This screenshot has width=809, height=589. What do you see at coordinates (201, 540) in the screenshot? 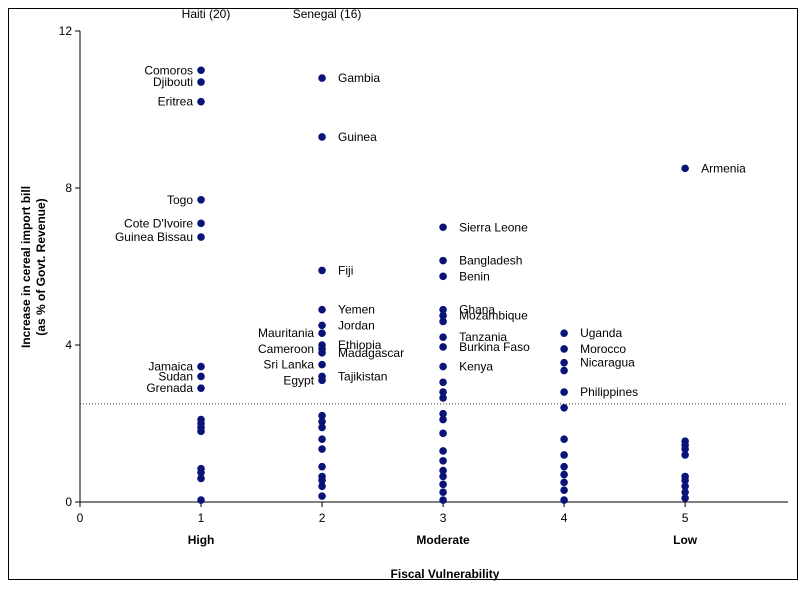
I see `category-label: High` at bounding box center [201, 540].